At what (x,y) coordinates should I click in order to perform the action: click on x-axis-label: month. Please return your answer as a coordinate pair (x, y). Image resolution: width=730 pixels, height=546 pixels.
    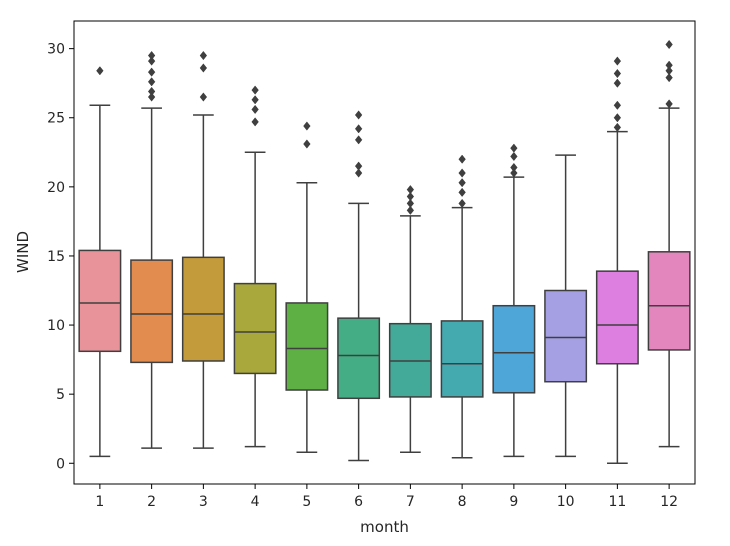
    Looking at the image, I should click on (384, 527).